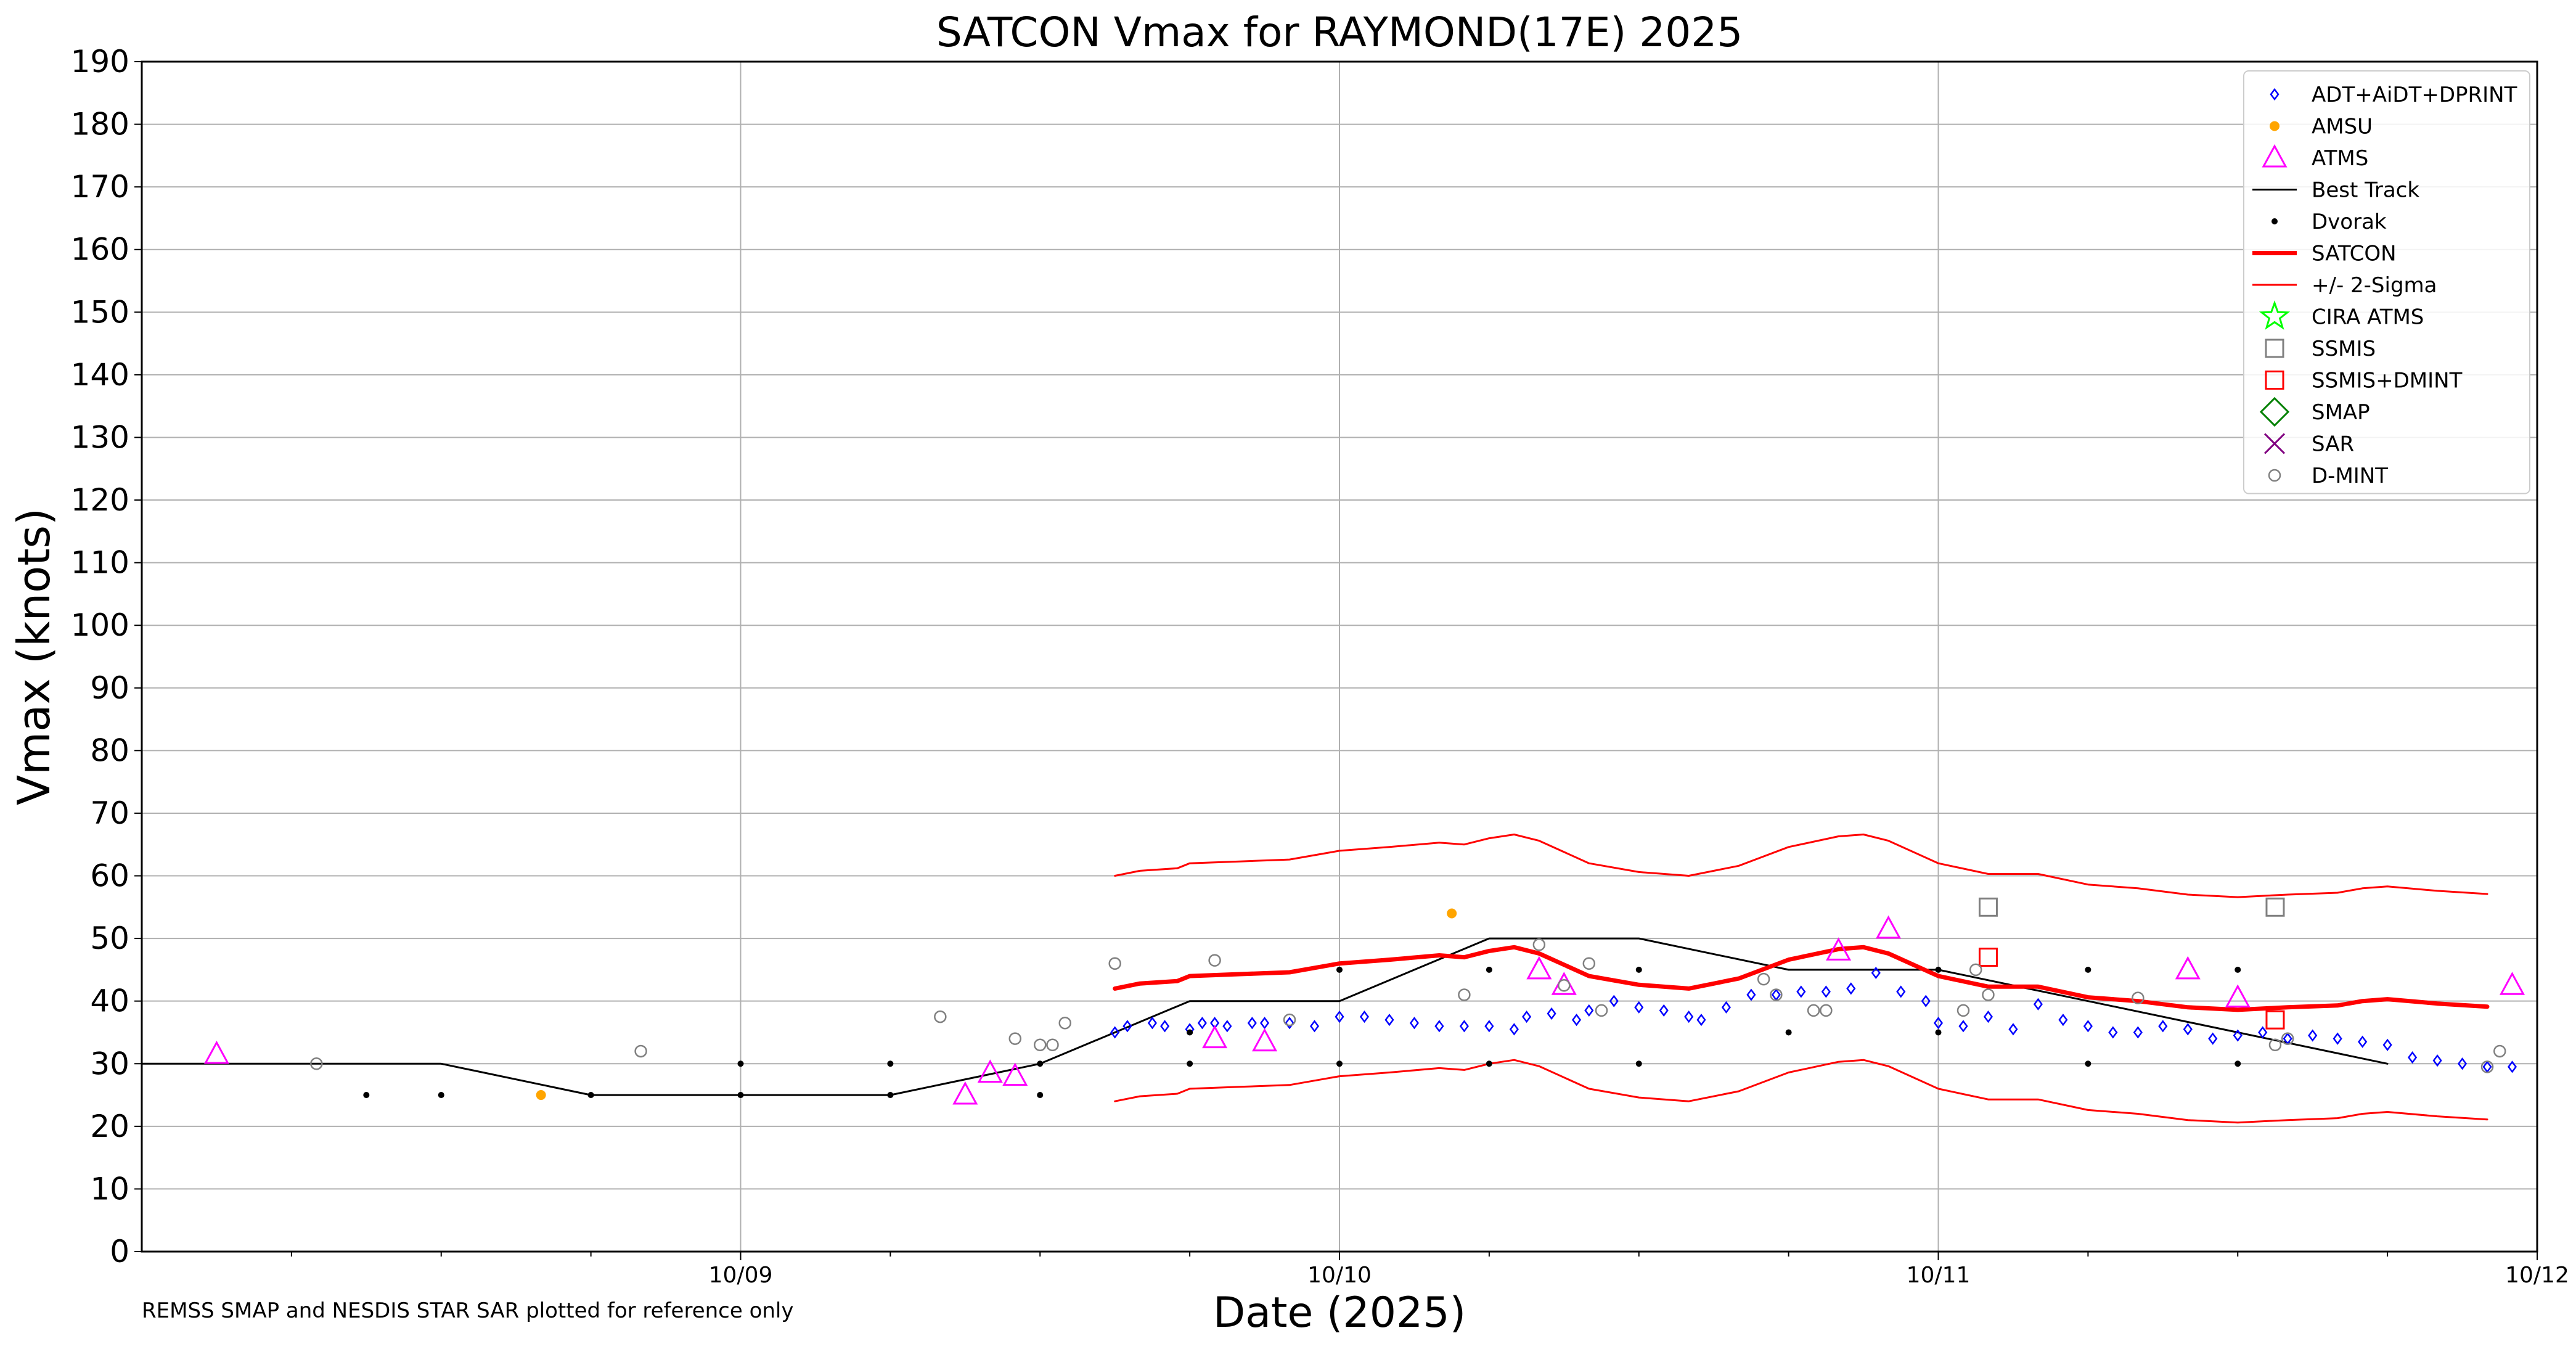  What do you see at coordinates (2350, 476) in the screenshot?
I see `legend-label-d-mint: D-MINT` at bounding box center [2350, 476].